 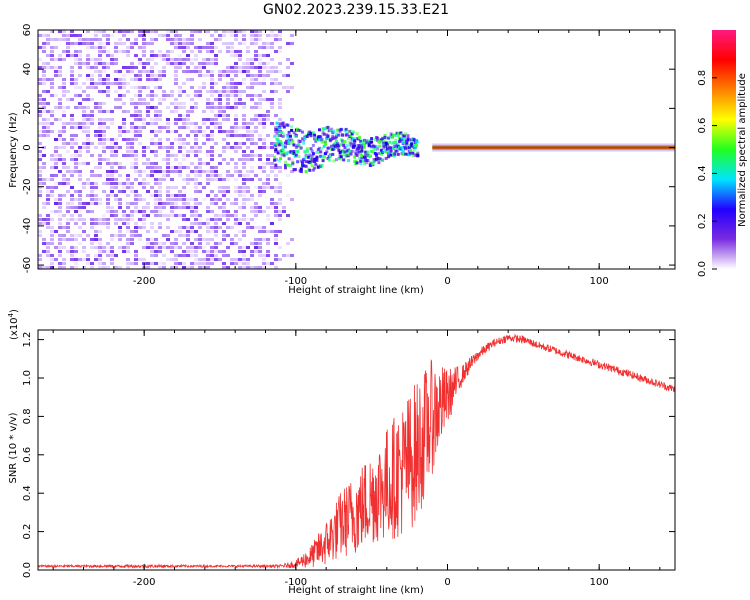 What do you see at coordinates (553, 147) in the screenshot?
I see `signal-line` at bounding box center [553, 147].